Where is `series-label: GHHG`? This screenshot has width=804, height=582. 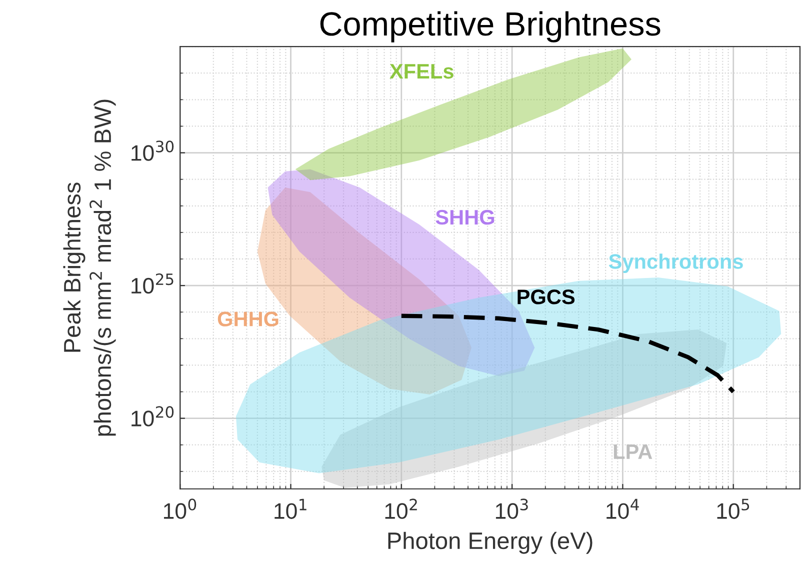
series-label: GHHG is located at coordinates (248, 319).